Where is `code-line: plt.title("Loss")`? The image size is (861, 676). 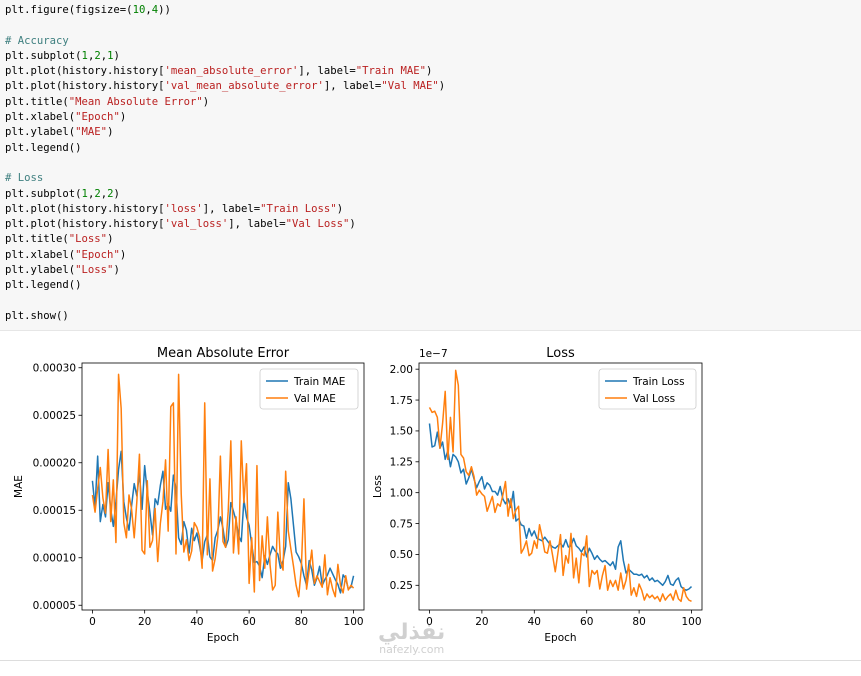 code-line: plt.title("Loss") is located at coordinates (433, 239).